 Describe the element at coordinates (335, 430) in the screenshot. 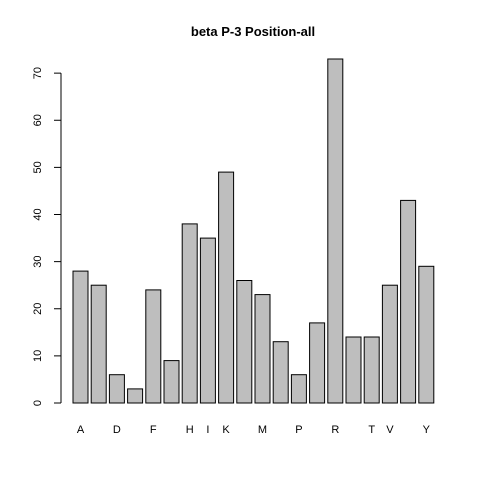

I see `x-tick-label: R` at that location.